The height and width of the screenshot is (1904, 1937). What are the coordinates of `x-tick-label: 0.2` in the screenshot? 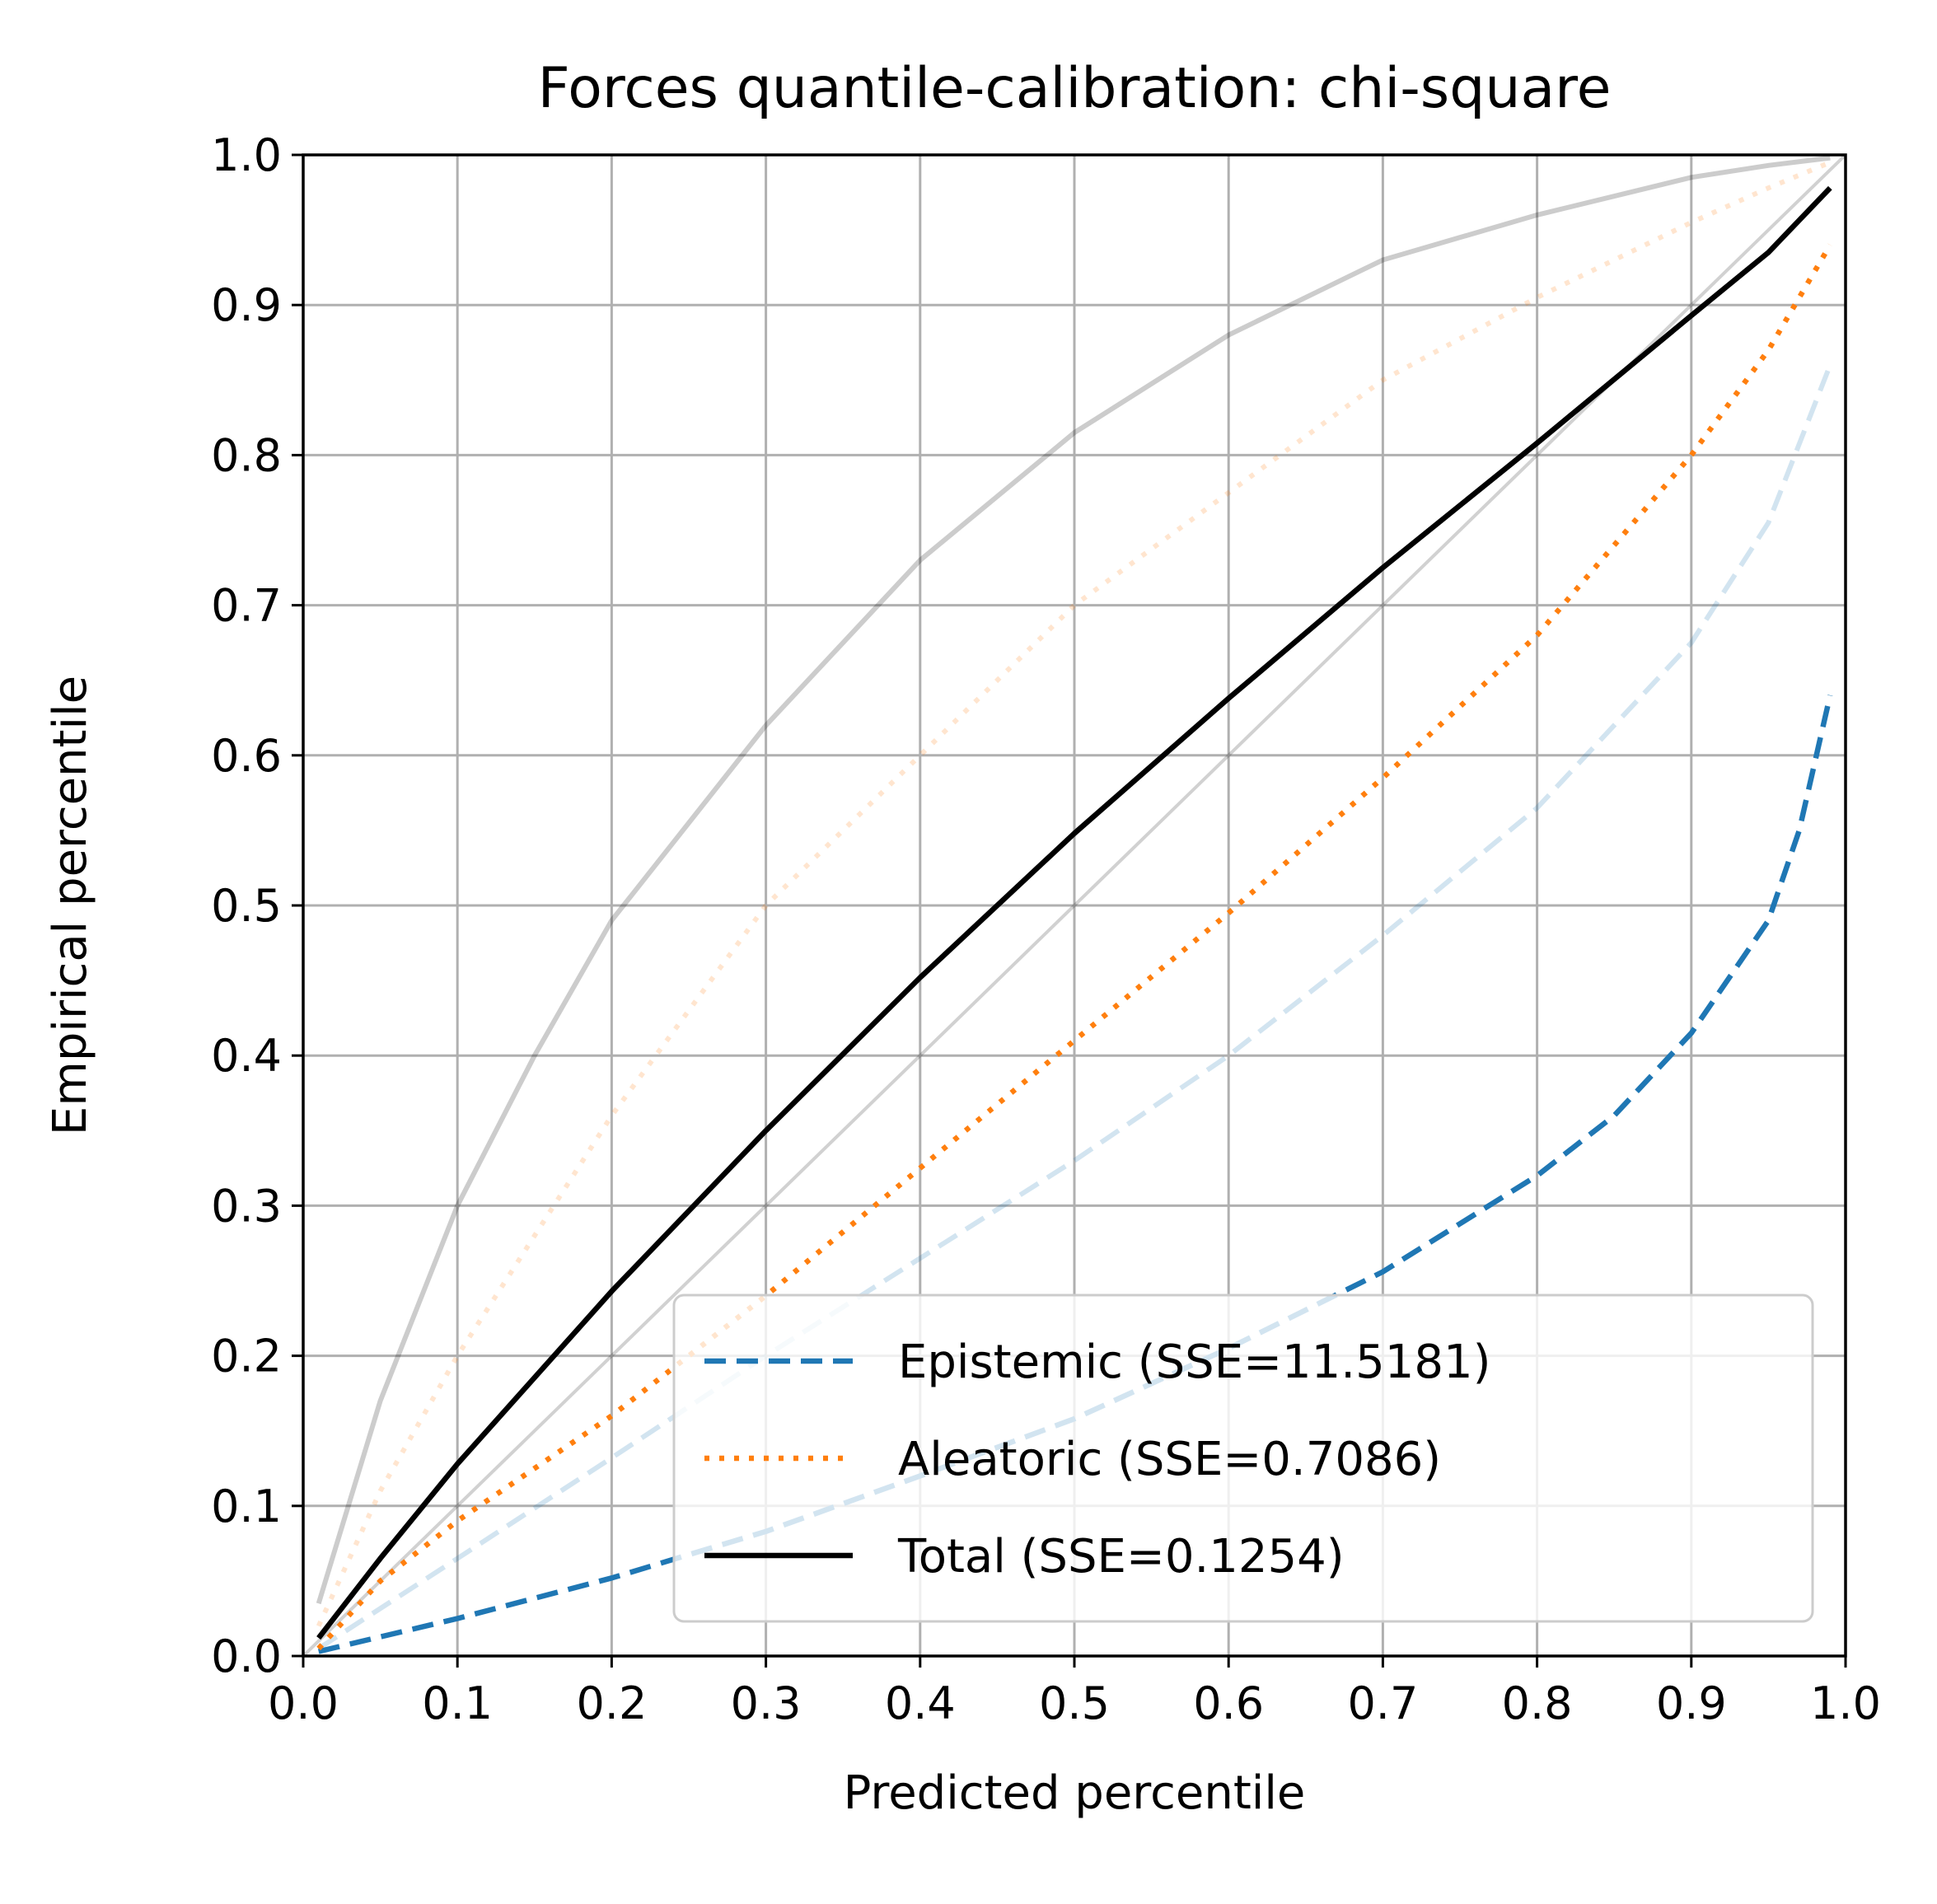 It's located at (611, 1703).